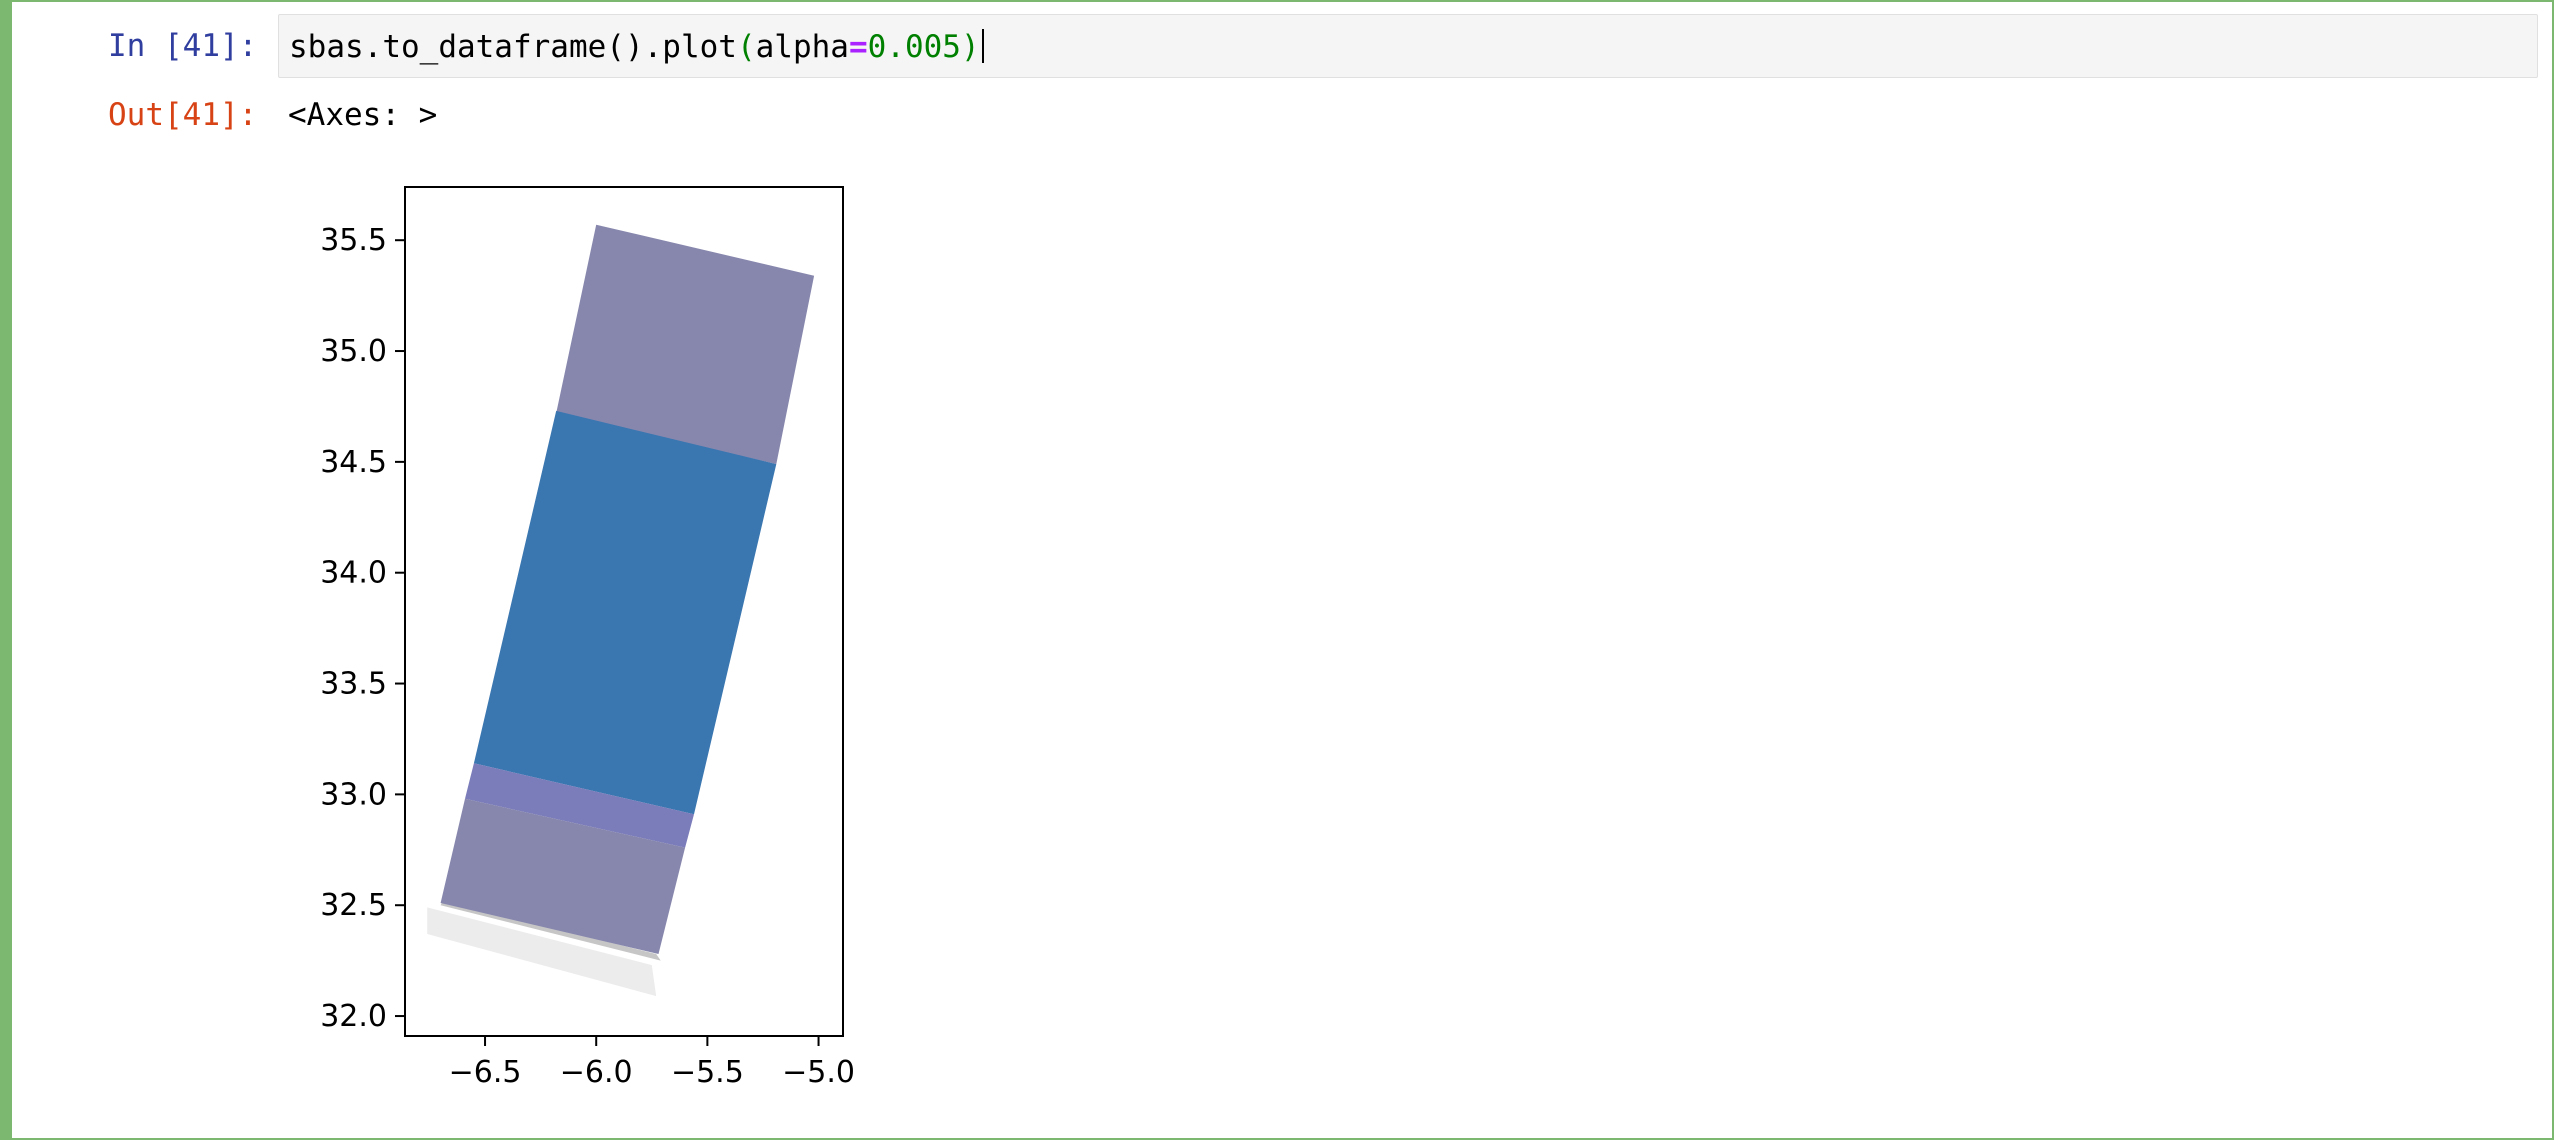 The image size is (2554, 1140). What do you see at coordinates (494, 47) in the screenshot?
I see `code-method-to-dataframe: to_dataframe` at bounding box center [494, 47].